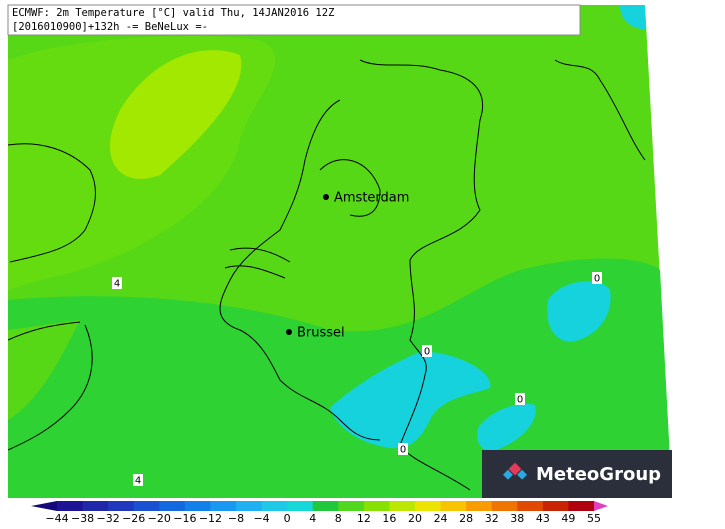 Image resolution: width=725 pixels, height=529 pixels. I want to click on legend-tick-label: −4, so click(261, 518).